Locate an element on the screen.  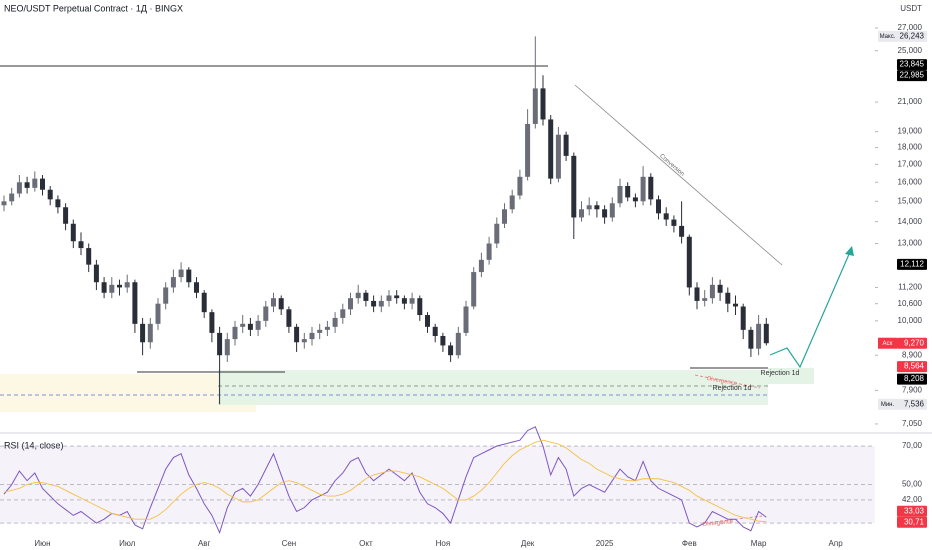
price-label: 9,270 is located at coordinates (914, 342).